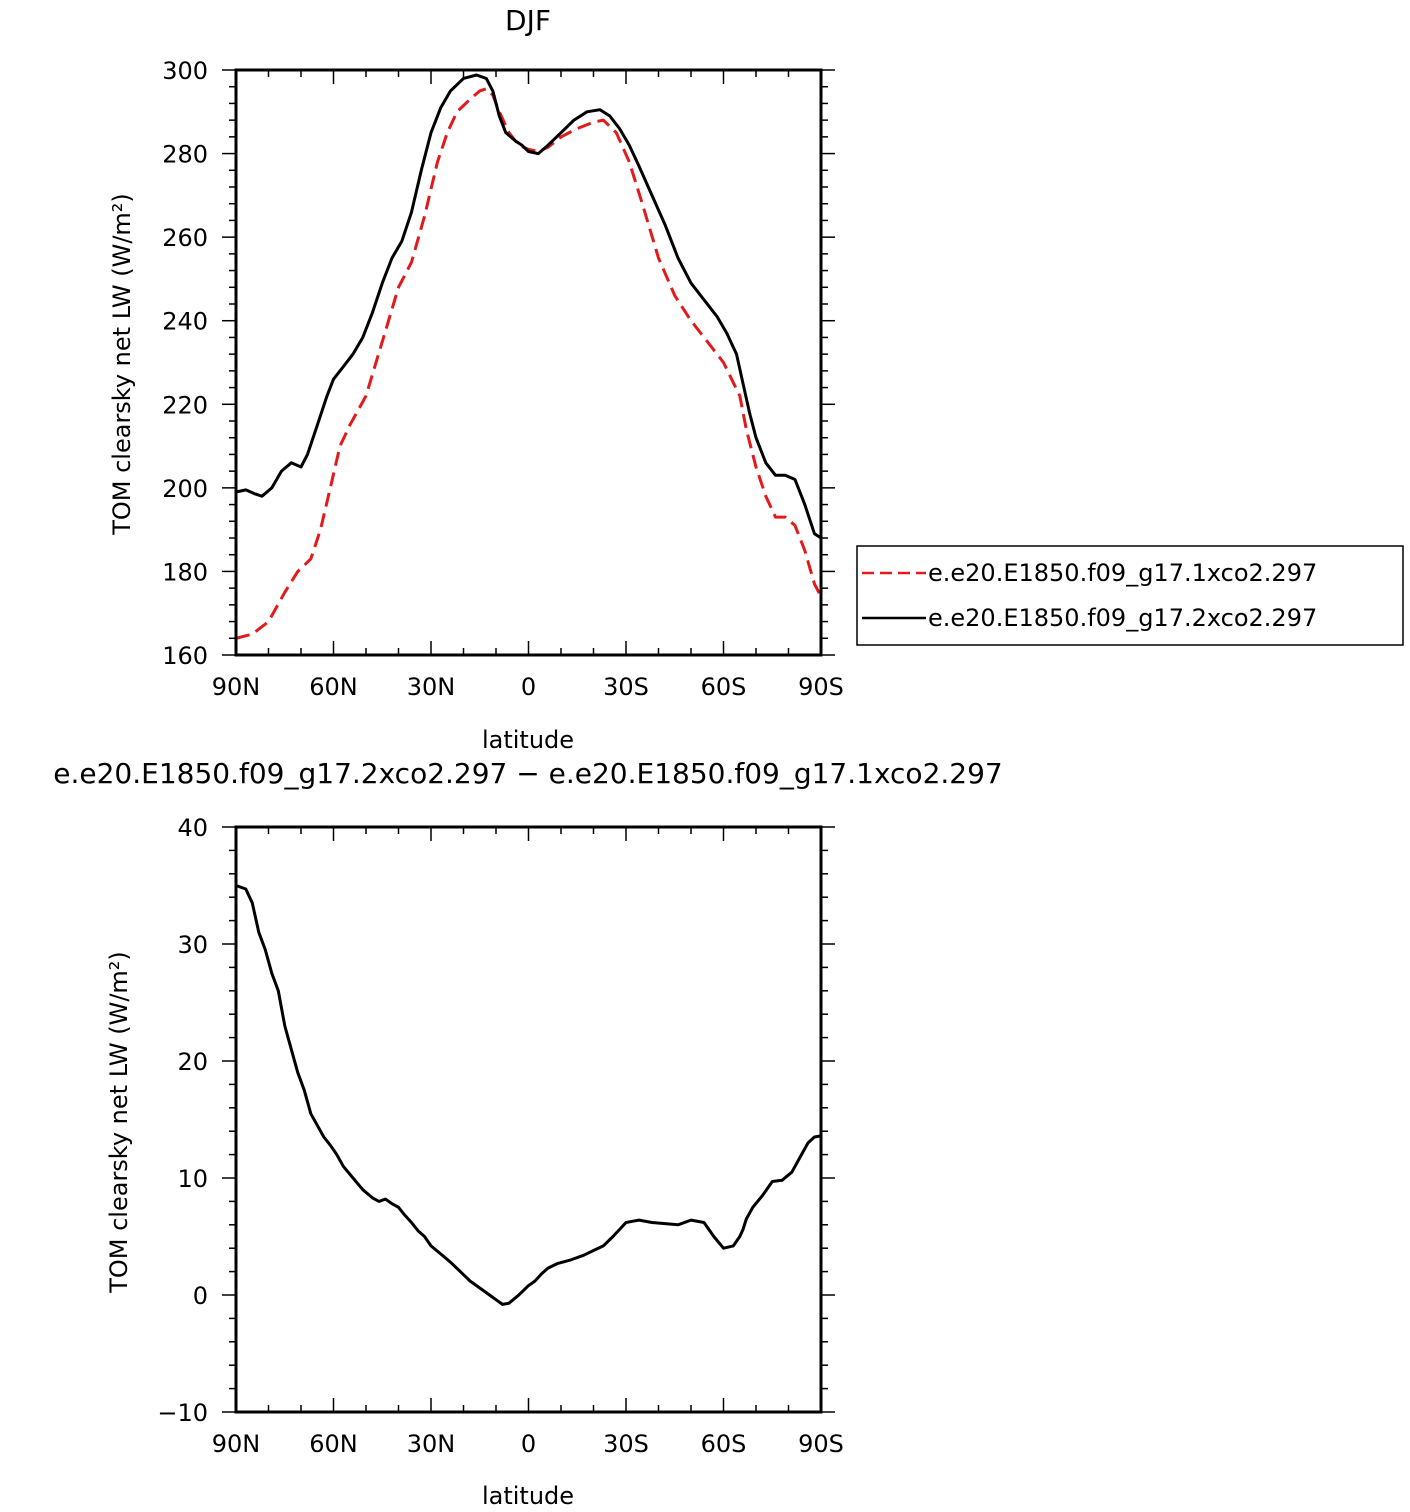 The width and height of the screenshot is (1410, 1512). I want to click on bottom-panel-x-tick-label: 0, so click(528, 1444).